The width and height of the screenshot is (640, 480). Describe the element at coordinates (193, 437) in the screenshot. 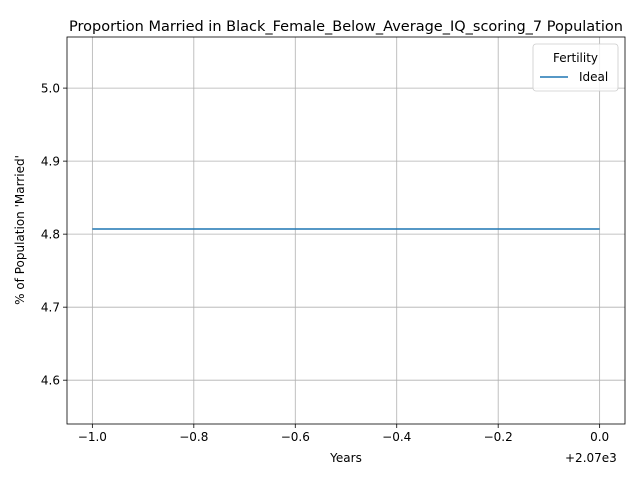

I see `x-tick-label: −0.8` at that location.